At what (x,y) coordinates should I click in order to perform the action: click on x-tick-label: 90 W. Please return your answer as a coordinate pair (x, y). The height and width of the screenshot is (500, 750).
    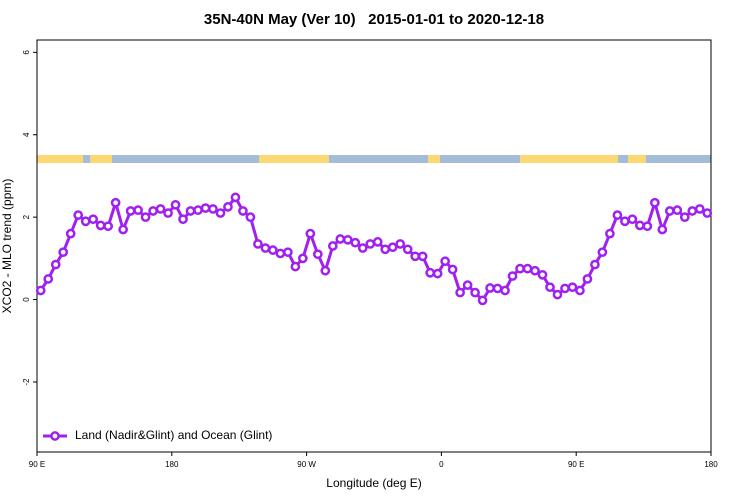
    Looking at the image, I should click on (306, 464).